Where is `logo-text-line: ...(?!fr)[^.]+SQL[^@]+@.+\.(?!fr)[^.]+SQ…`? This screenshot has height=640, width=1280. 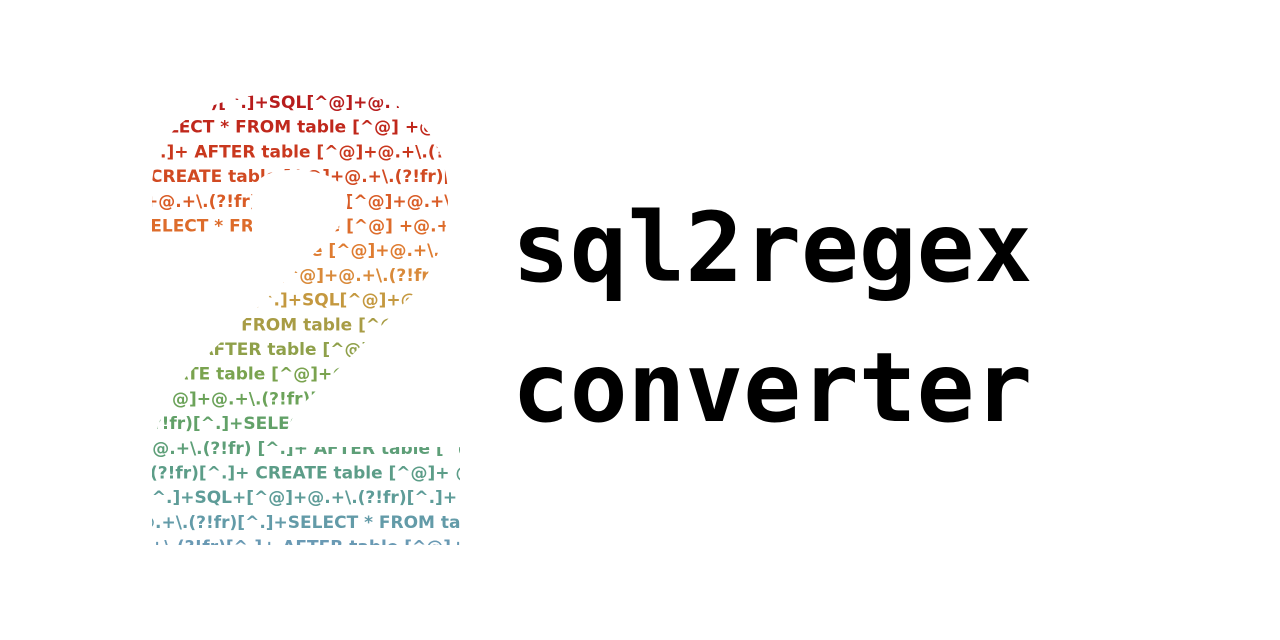 logo-text-line: ...(?!fr)[^.]+SQL[^@]+@.+\.(?!fr)[^.]+SQ… is located at coordinates (375, 103).